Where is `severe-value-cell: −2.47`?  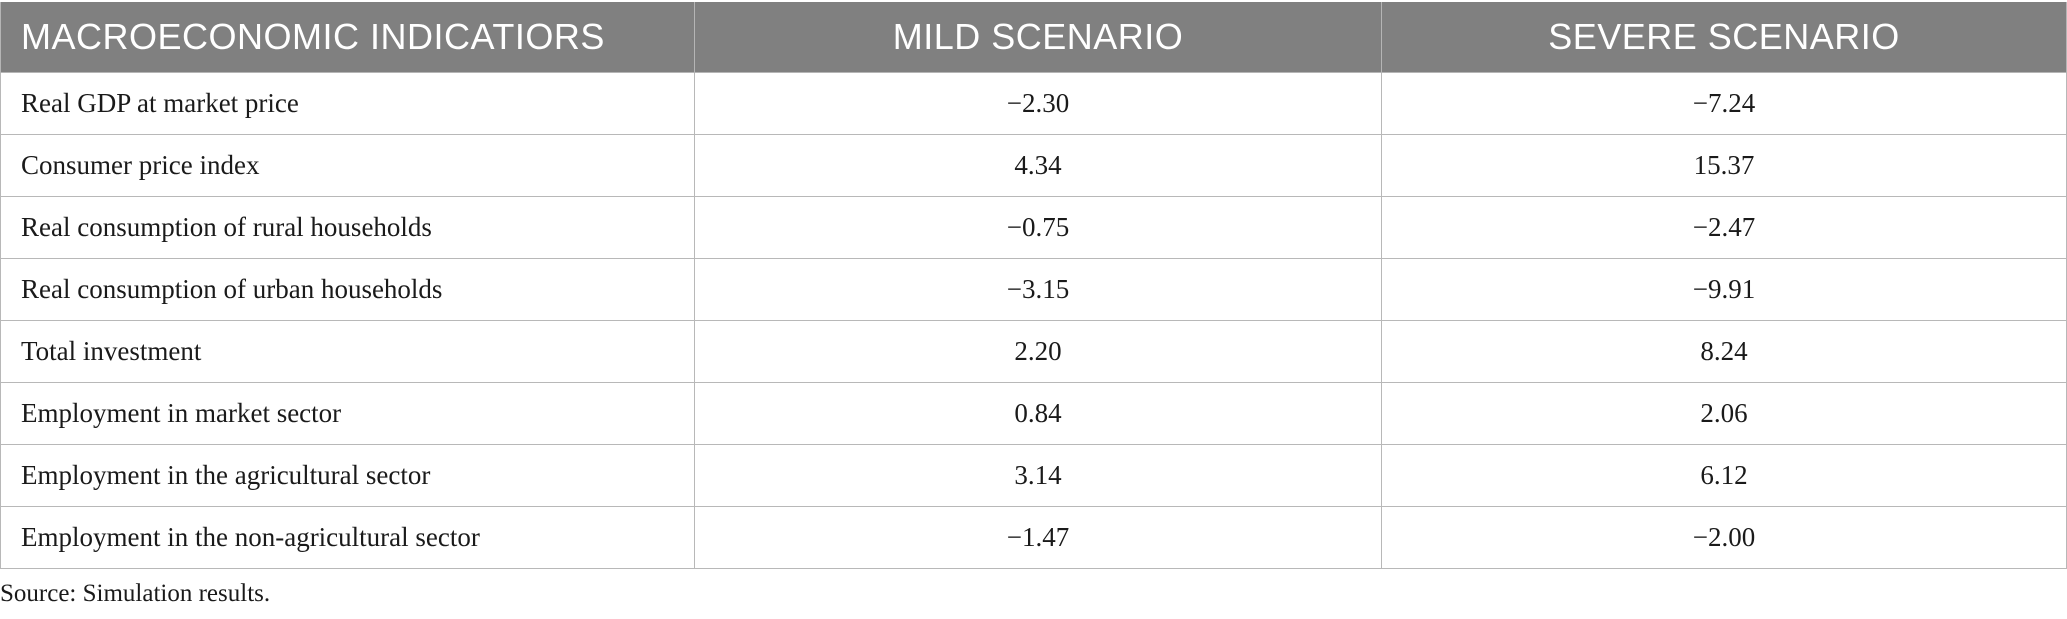
severe-value-cell: −2.47 is located at coordinates (1724, 227).